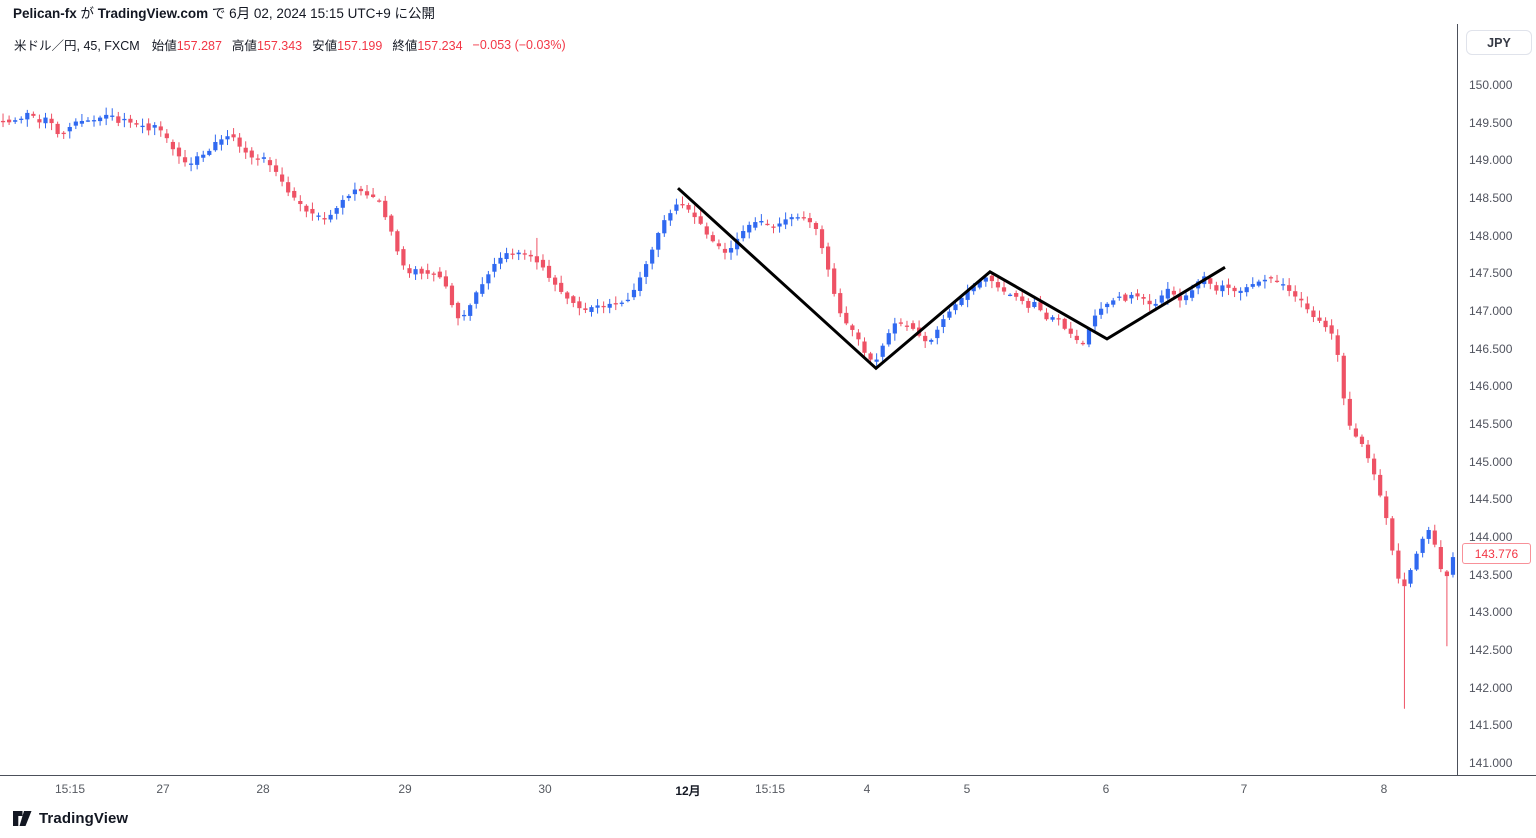  What do you see at coordinates (440, 46) in the screenshot?
I see `ohlc-value: 157.234` at bounding box center [440, 46].